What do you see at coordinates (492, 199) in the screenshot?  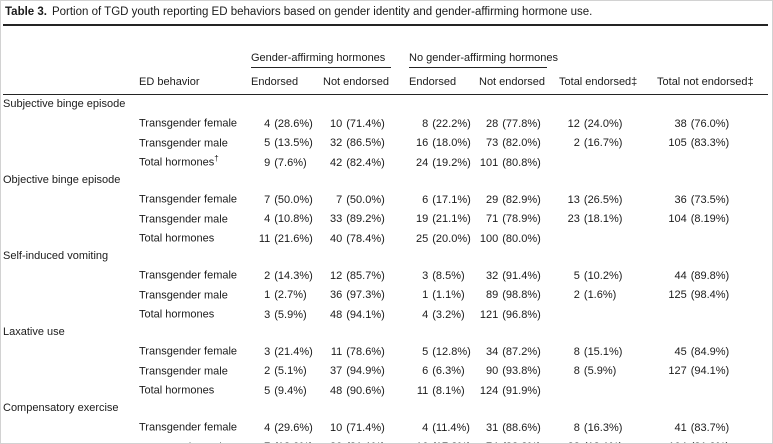 I see `cell-count: 29` at bounding box center [492, 199].